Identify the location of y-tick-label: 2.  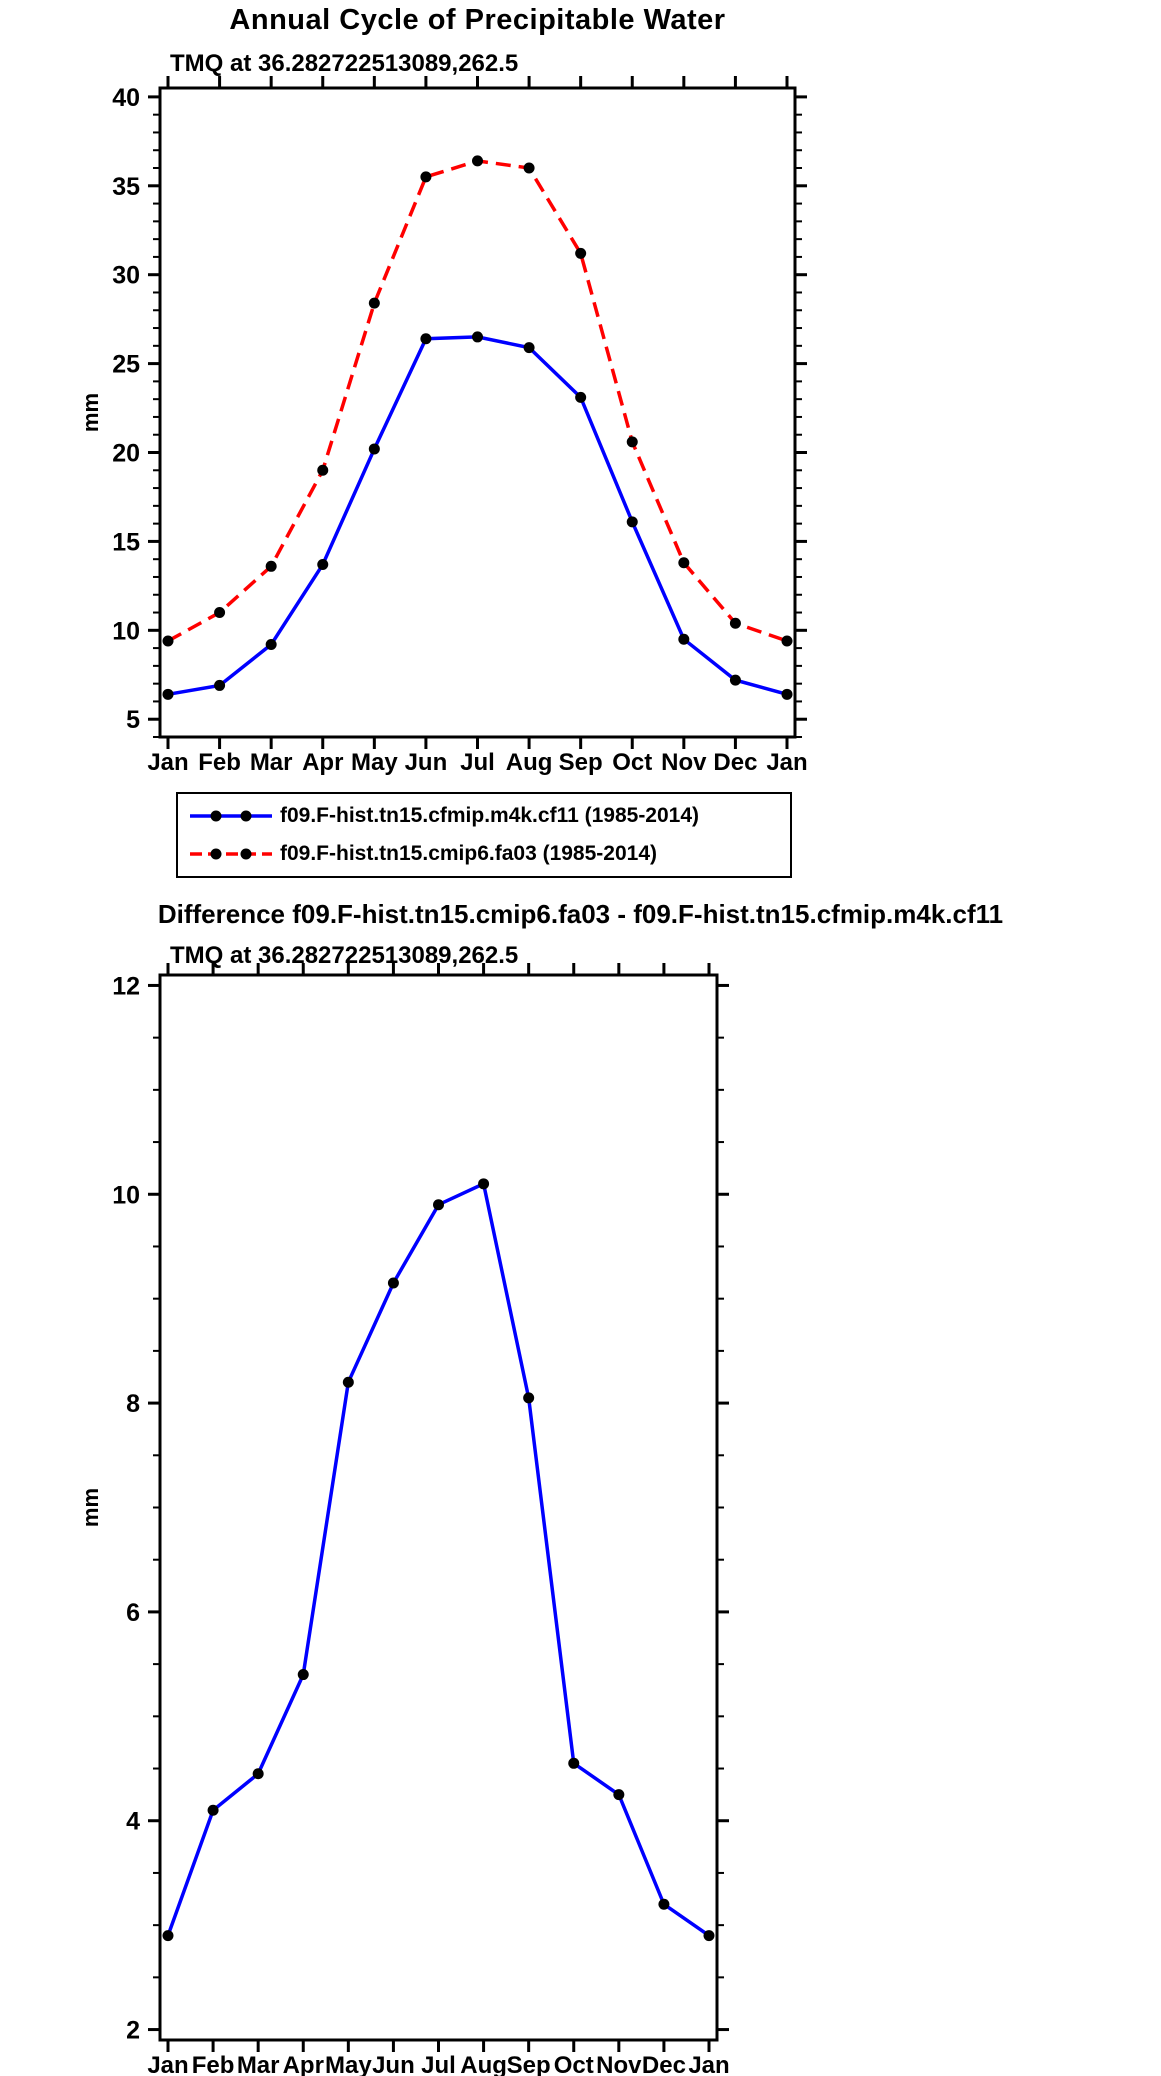
(133, 2031).